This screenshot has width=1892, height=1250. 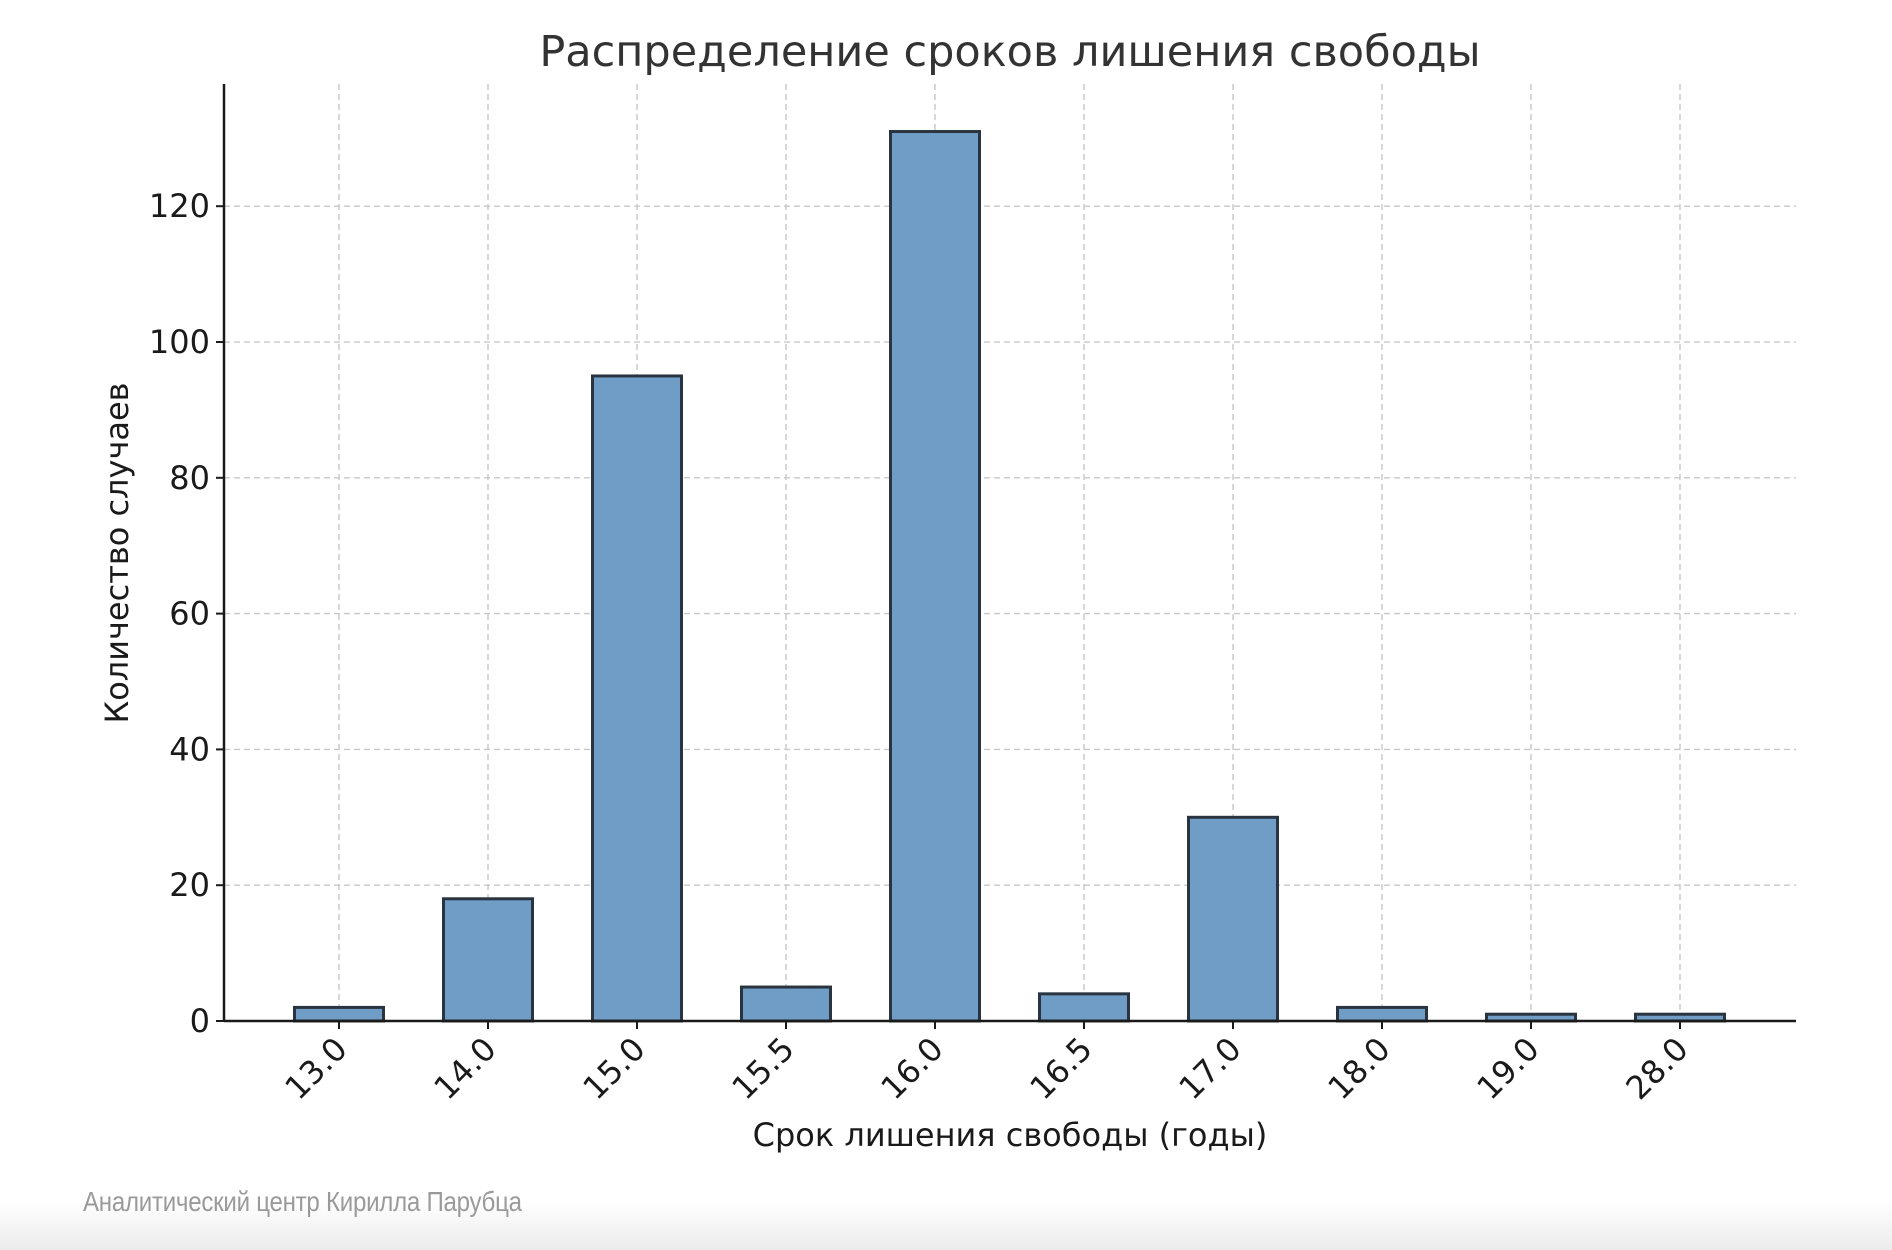 What do you see at coordinates (315, 1068) in the screenshot?
I see `x-tick-label: 13.0` at bounding box center [315, 1068].